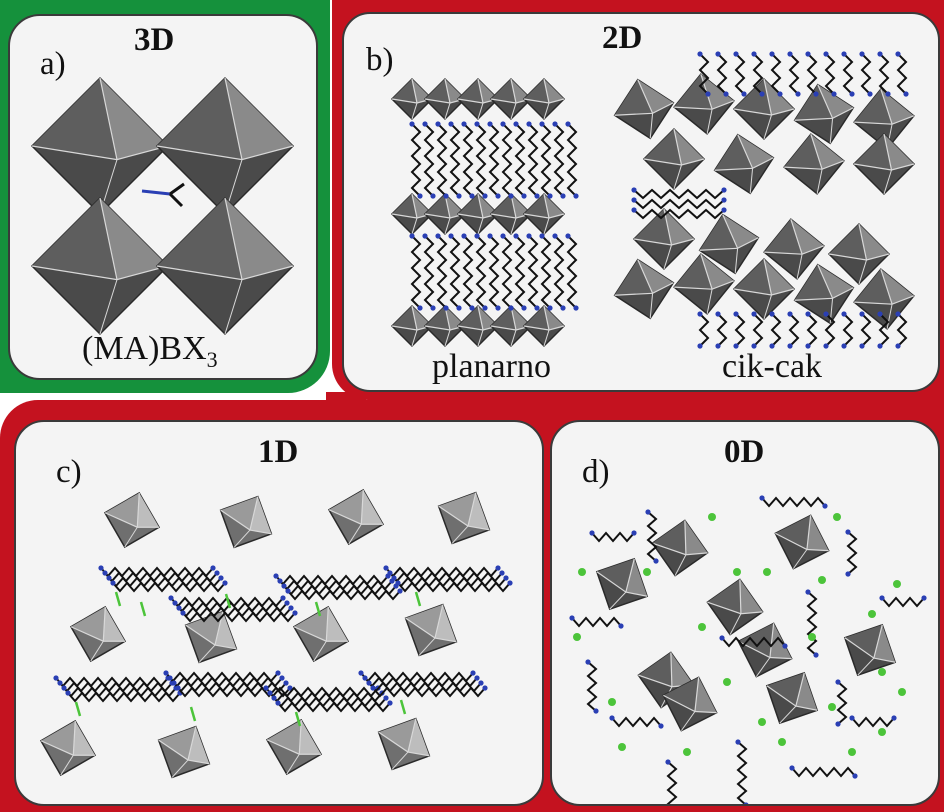  Describe the element at coordinates (150, 351) in the screenshot. I see `formula-caption: (MA)BX3` at that location.